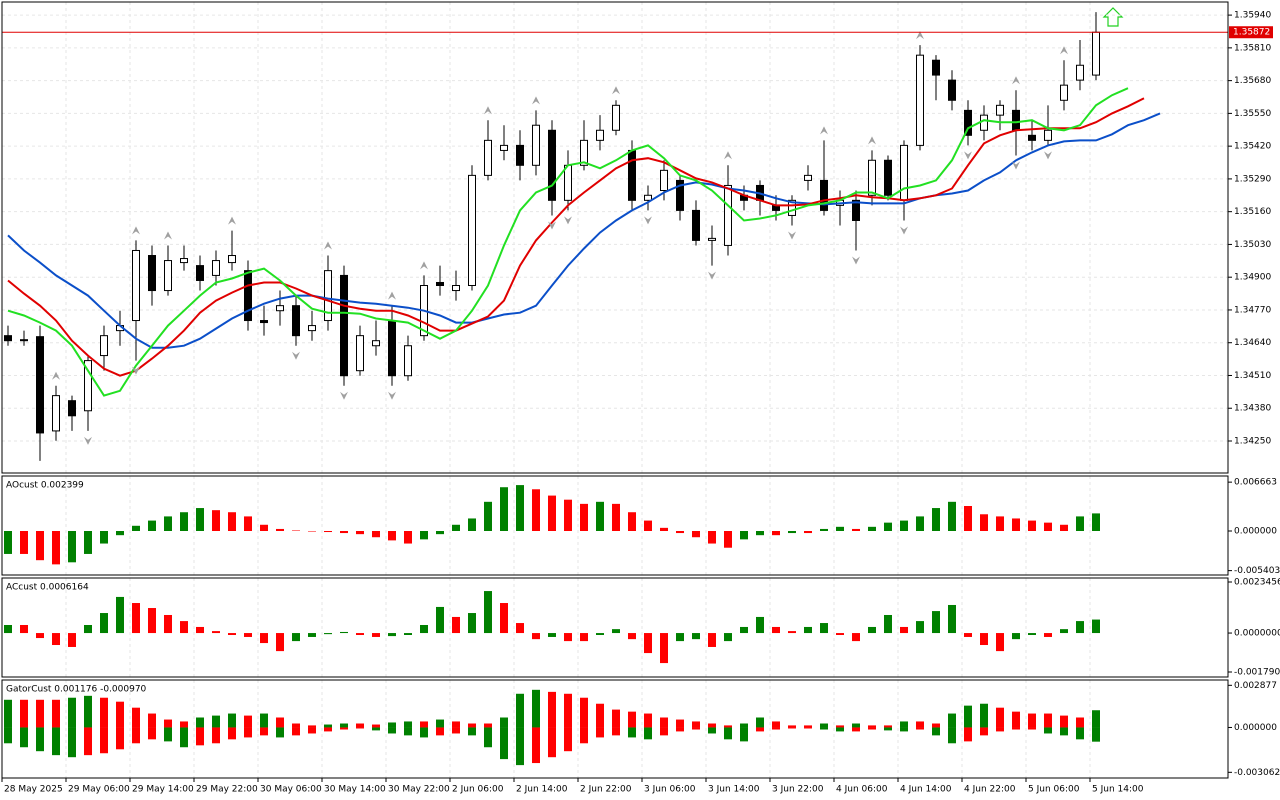 The image size is (1280, 800). I want to click on y-tick-label: 0.002877, so click(1255, 686).